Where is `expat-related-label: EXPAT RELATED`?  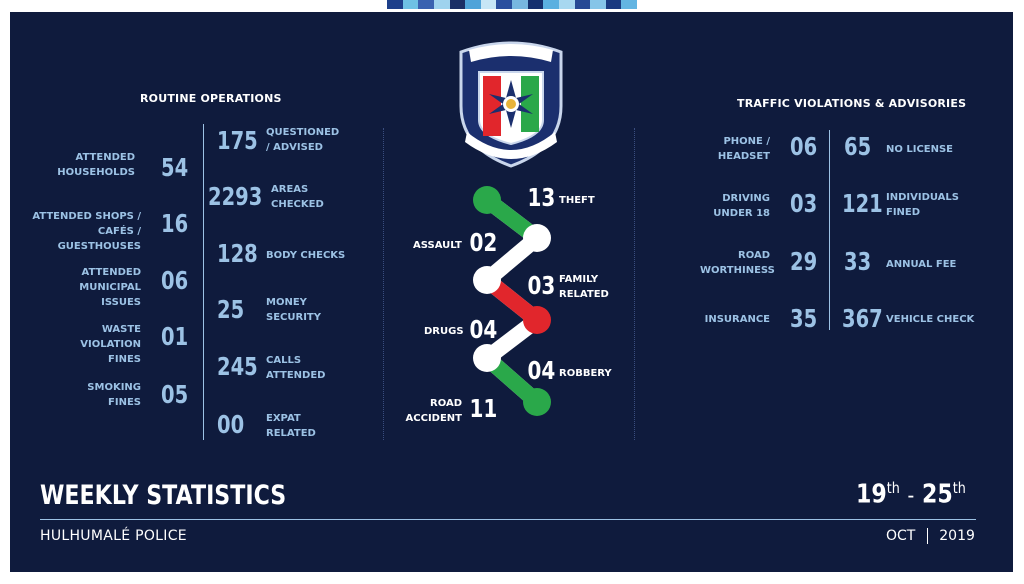
expat-related-label: EXPAT RELATED is located at coordinates (291, 426).